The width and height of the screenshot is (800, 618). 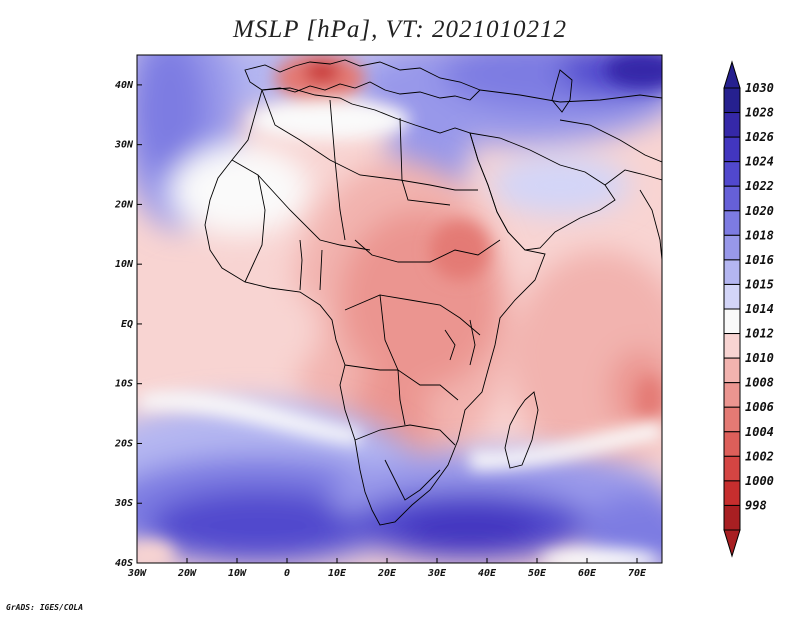 What do you see at coordinates (124, 384) in the screenshot?
I see `y-tick-label: 10S` at bounding box center [124, 384].